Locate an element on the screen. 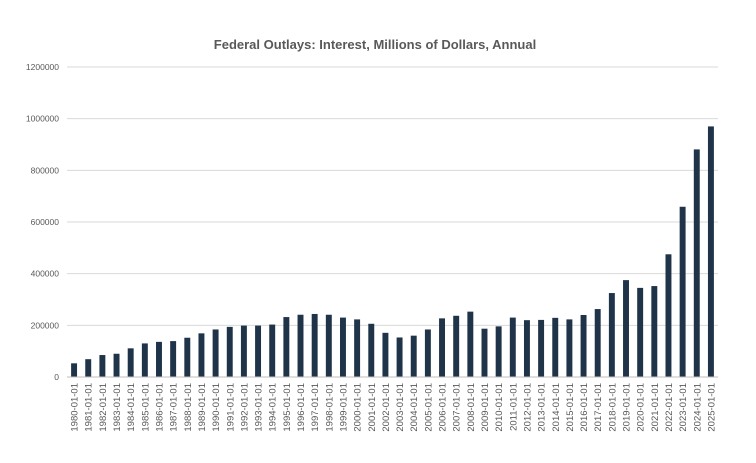 The image size is (756, 463). x-tick-label: 1982-01-01 is located at coordinates (103, 407).